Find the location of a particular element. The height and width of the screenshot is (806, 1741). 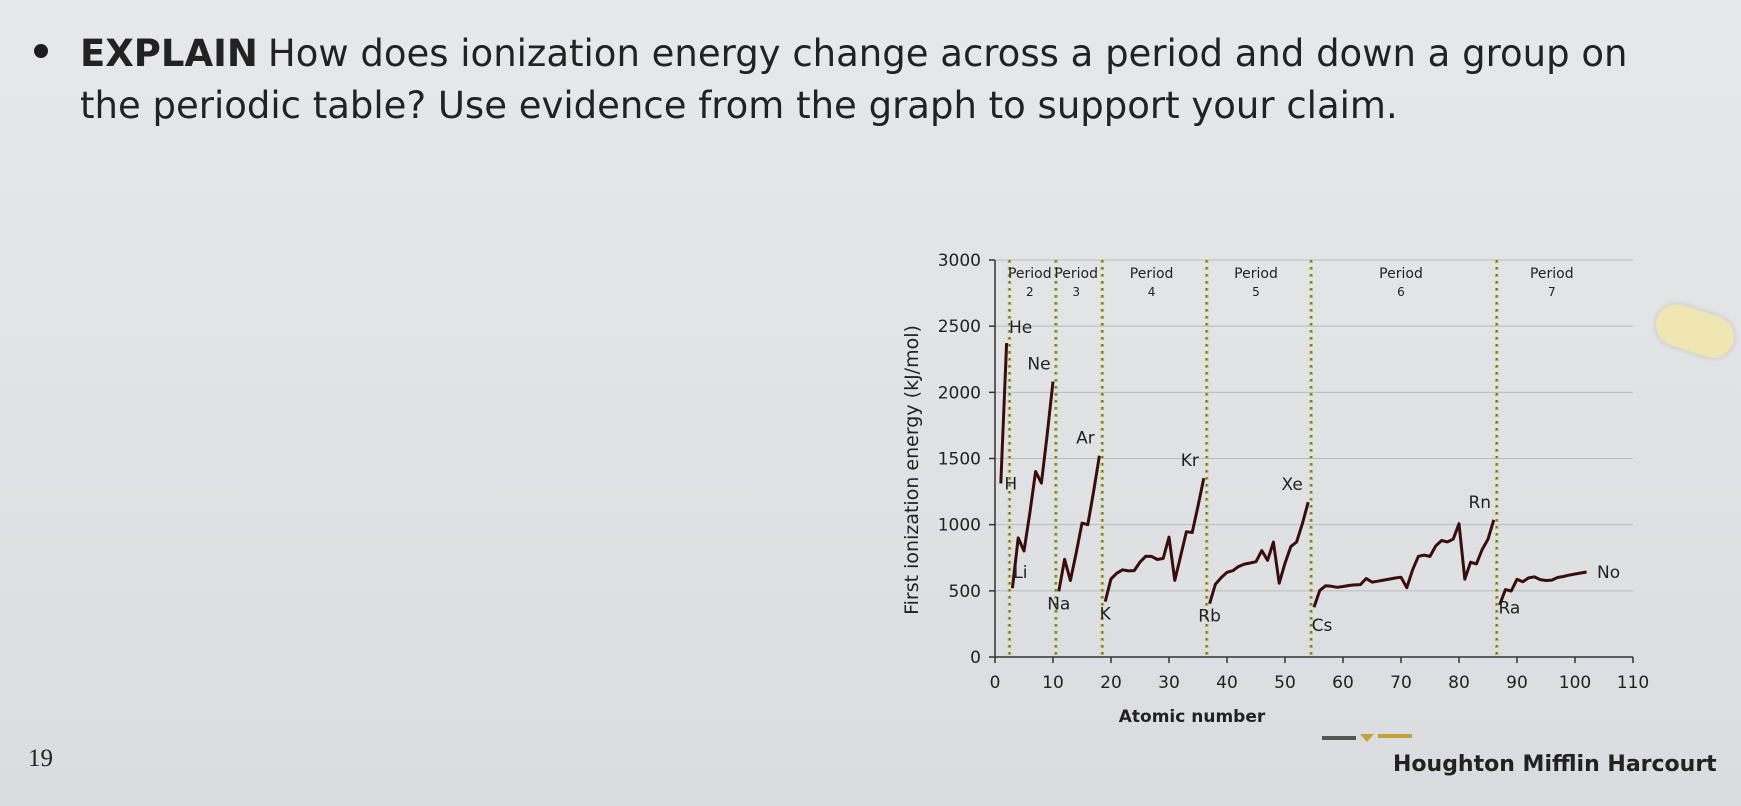

y-tick-label: 0 is located at coordinates (975, 658).